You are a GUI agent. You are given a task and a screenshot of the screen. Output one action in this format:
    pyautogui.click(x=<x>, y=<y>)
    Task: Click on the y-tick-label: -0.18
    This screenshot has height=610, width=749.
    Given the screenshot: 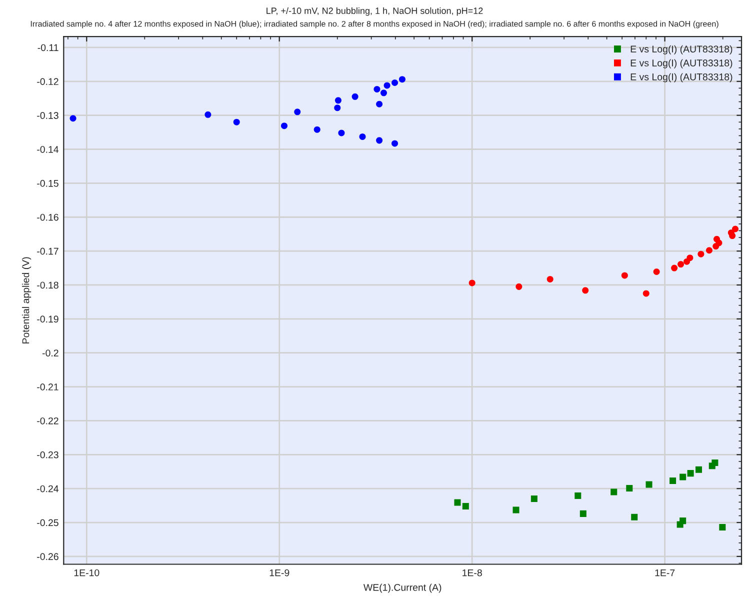 What is the action you would take?
    pyautogui.click(x=47, y=285)
    